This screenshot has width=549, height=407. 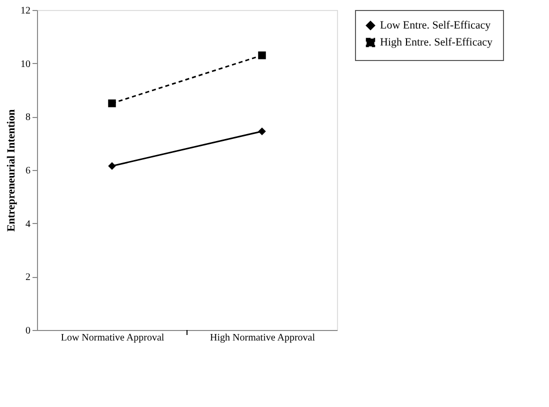 What do you see at coordinates (263, 338) in the screenshot?
I see `x-tick-label: High Normative Approval` at bounding box center [263, 338].